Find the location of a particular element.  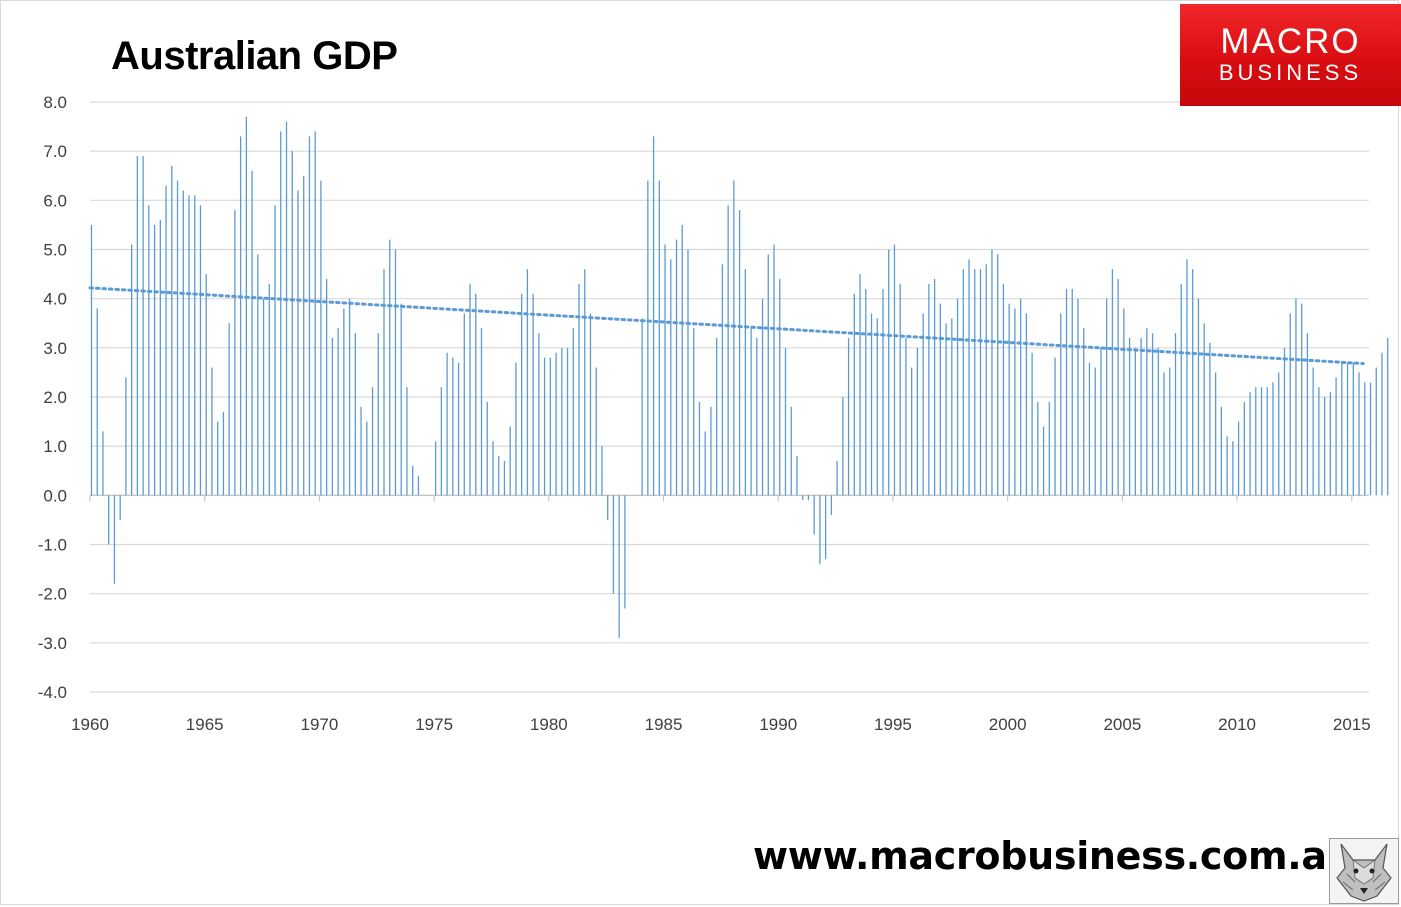

y-tick-label: 0.0 is located at coordinates (55, 495).